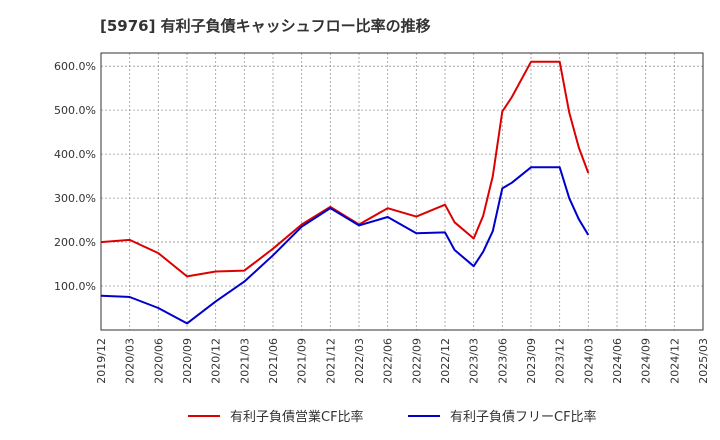 The height and width of the screenshot is (440, 720). Describe the element at coordinates (416, 361) in the screenshot. I see `x-tick-label: 2022/09` at that location.